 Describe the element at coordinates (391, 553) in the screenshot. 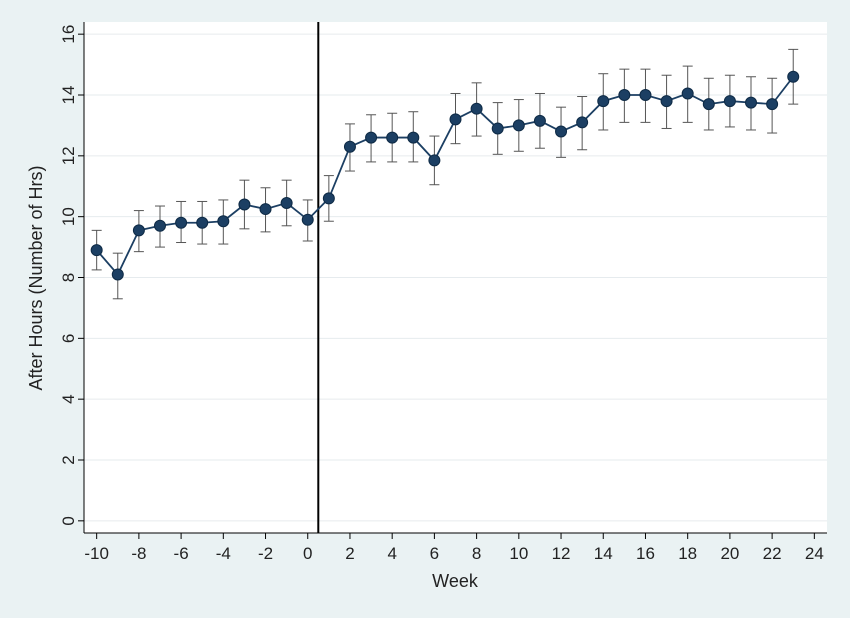

I see `x-tick-label: 4` at that location.